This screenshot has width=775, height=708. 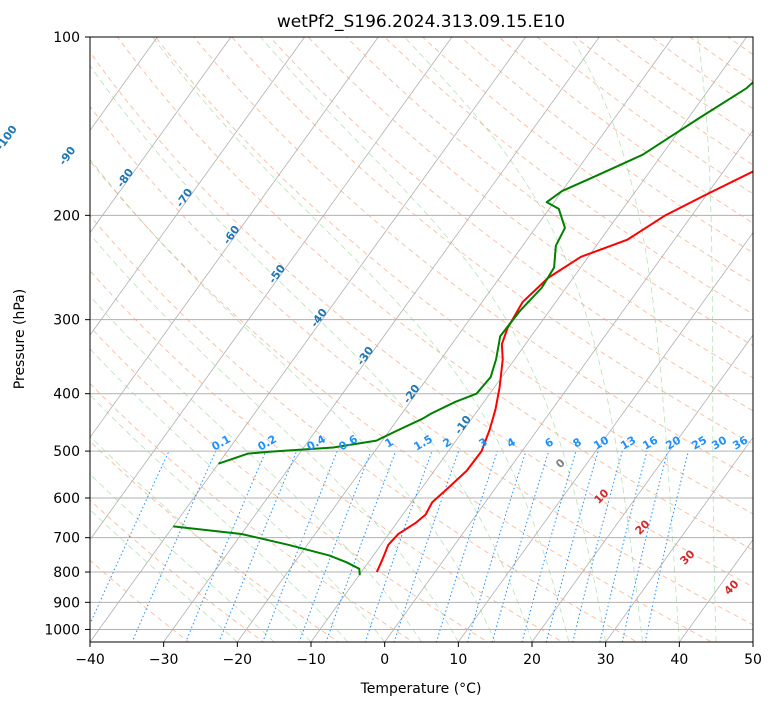 I want to click on x-tick-label: 30, so click(x=606, y=660).